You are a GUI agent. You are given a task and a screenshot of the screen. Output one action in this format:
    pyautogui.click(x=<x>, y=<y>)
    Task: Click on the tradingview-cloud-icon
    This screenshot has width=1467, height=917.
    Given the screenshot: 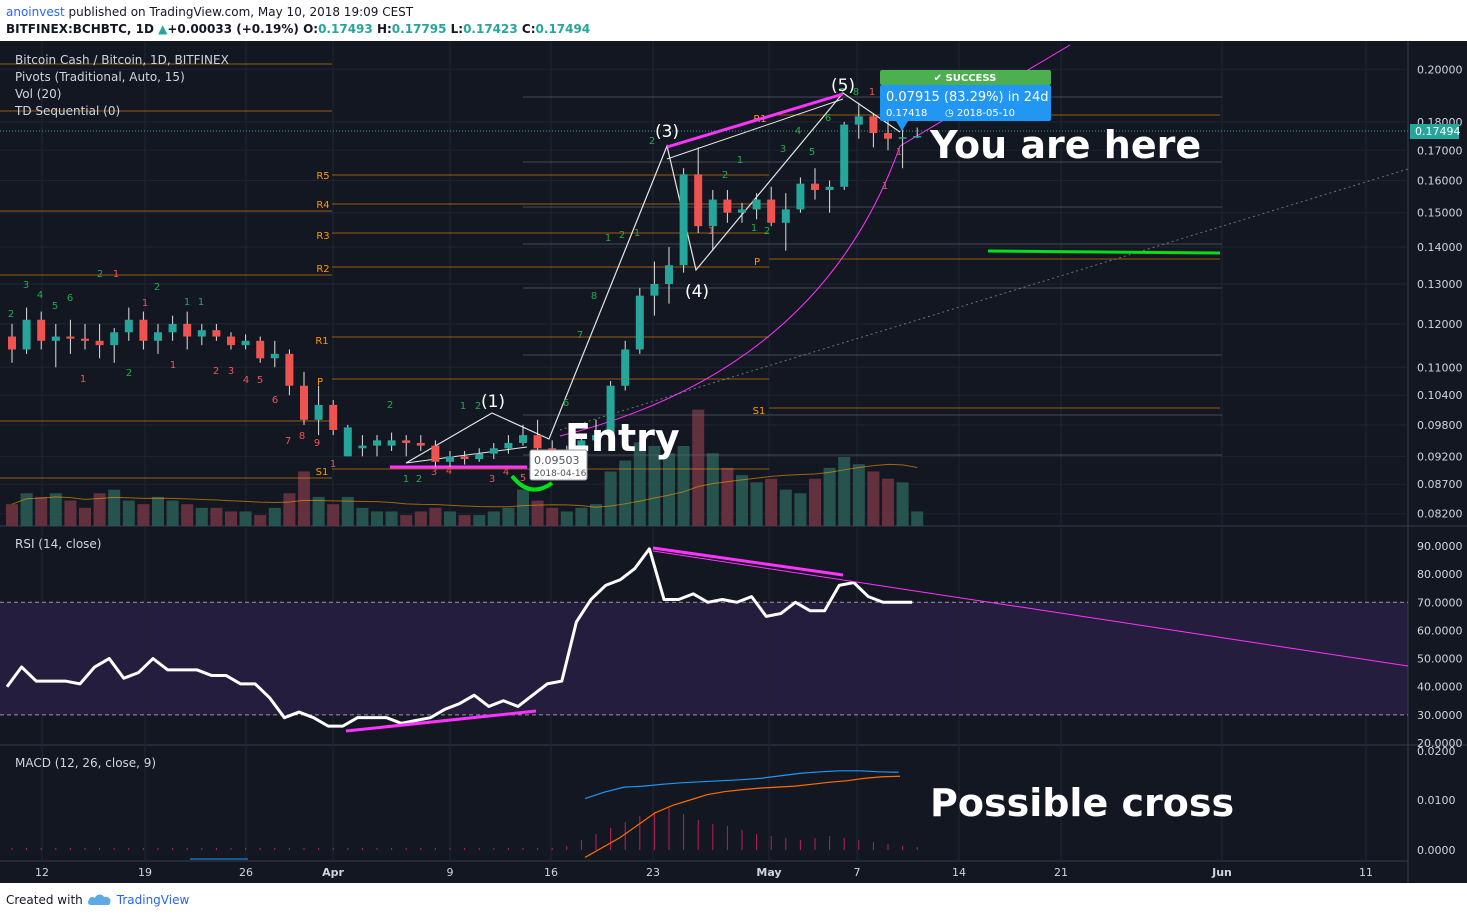 What is the action you would take?
    pyautogui.click(x=99, y=899)
    